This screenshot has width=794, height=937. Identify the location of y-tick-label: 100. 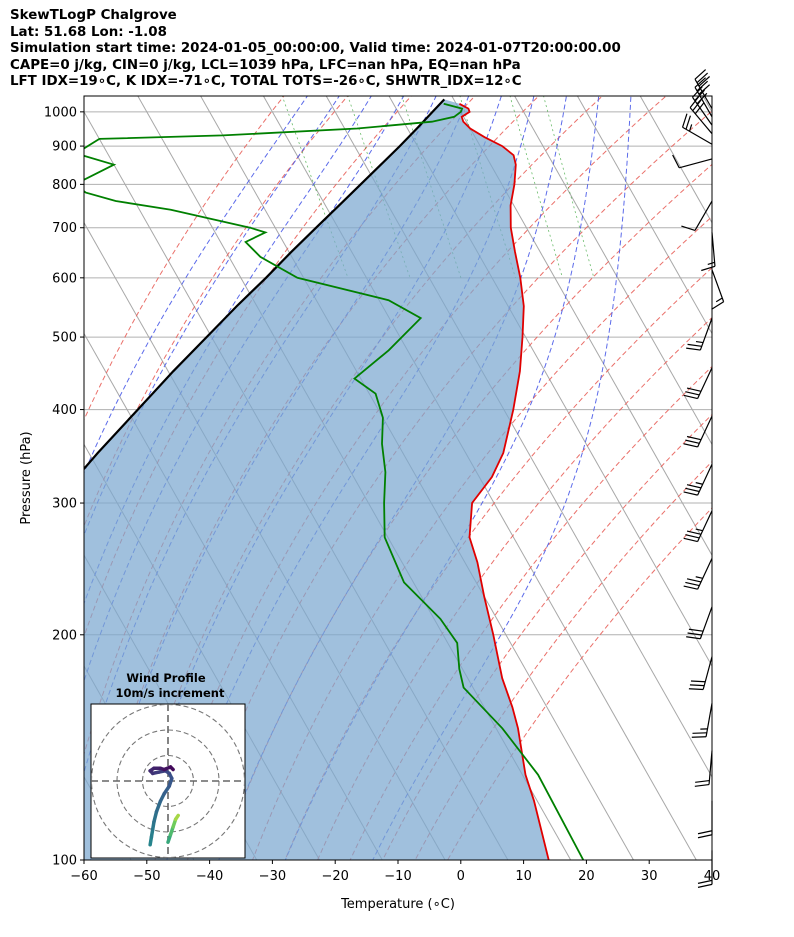
(64, 861).